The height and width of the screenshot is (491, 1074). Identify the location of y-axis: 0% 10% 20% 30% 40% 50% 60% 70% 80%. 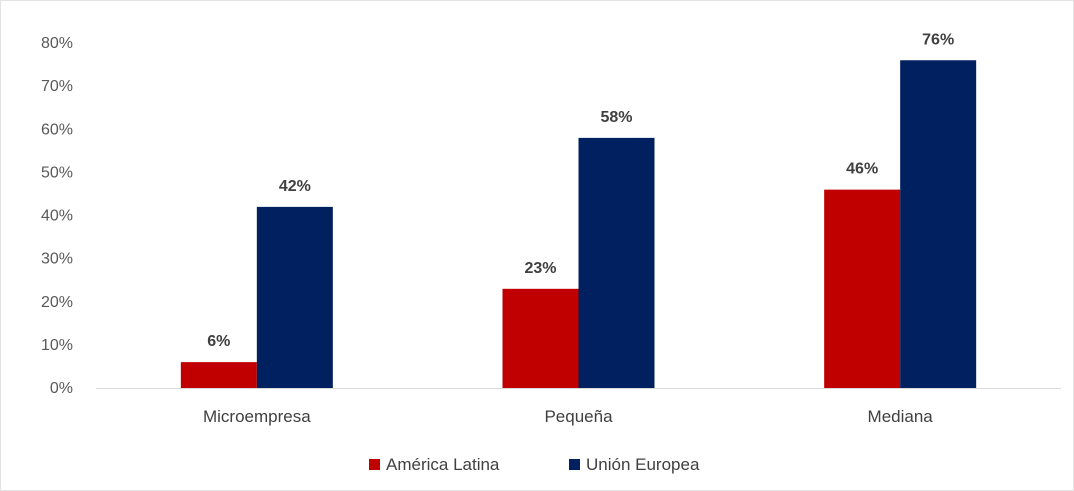
(57, 216).